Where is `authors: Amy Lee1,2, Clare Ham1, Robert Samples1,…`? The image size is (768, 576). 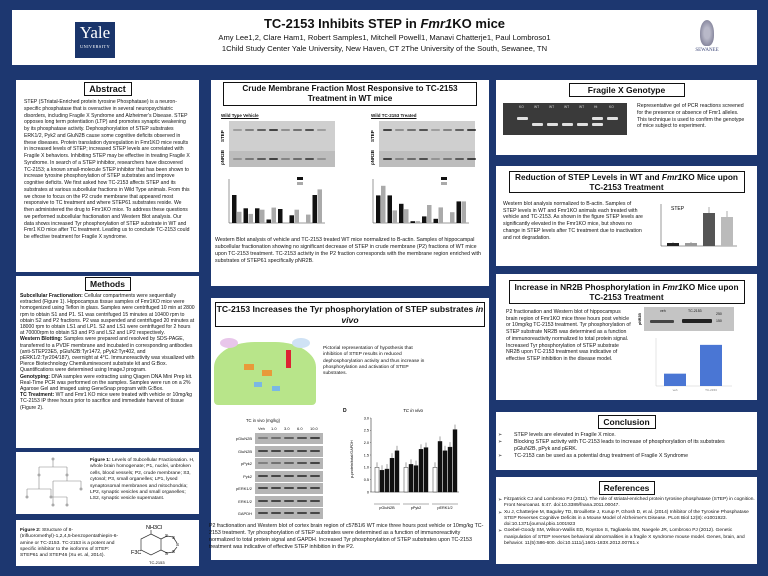
authors: Amy Lee1,2, Clare Ham1, Robert Samples1,… is located at coordinates (384, 37).